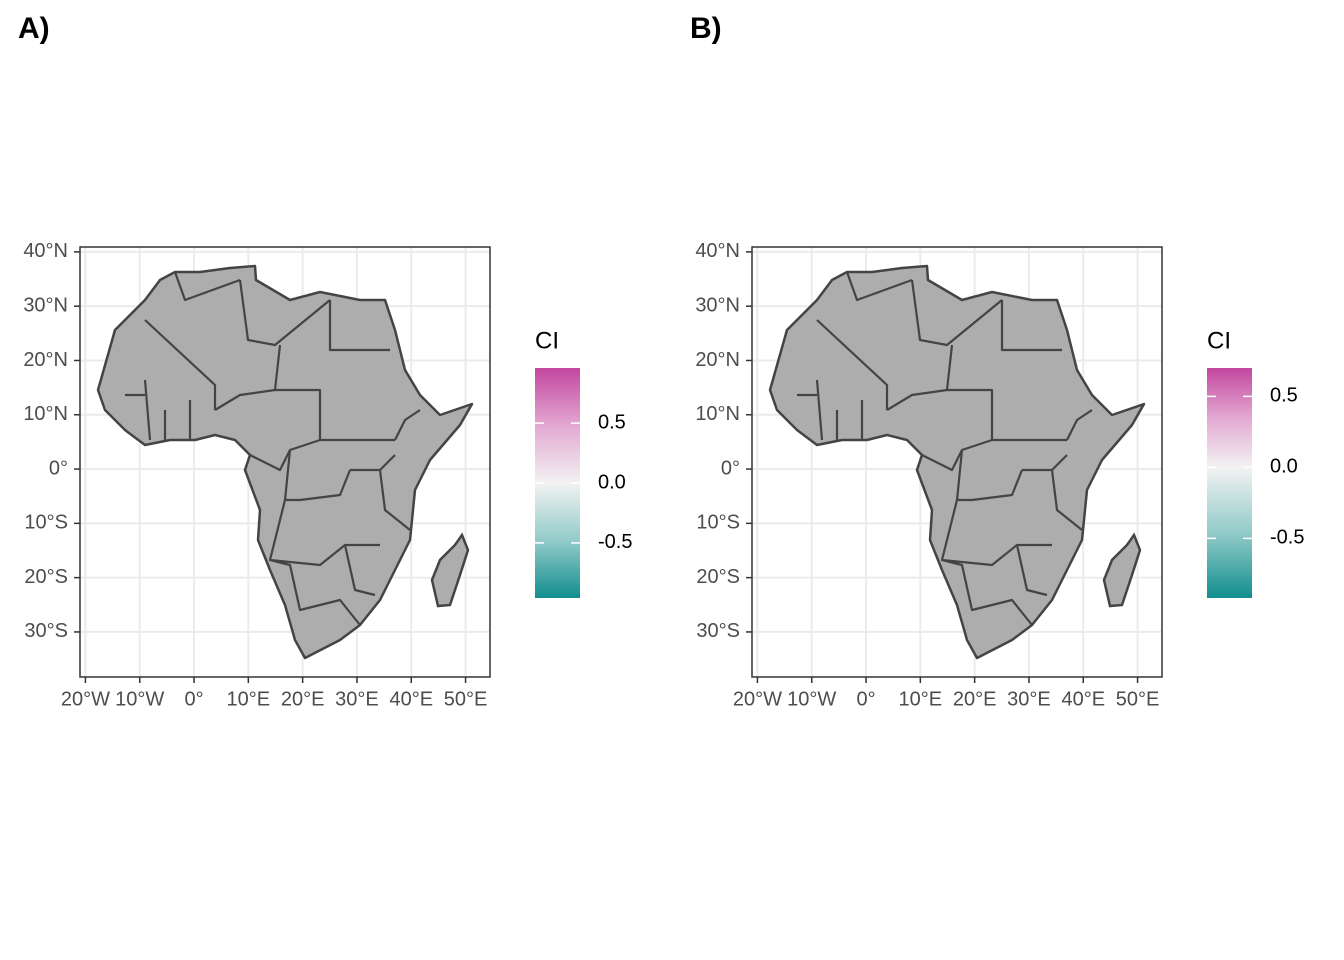  I want to click on panel-label: B), so click(706, 28).